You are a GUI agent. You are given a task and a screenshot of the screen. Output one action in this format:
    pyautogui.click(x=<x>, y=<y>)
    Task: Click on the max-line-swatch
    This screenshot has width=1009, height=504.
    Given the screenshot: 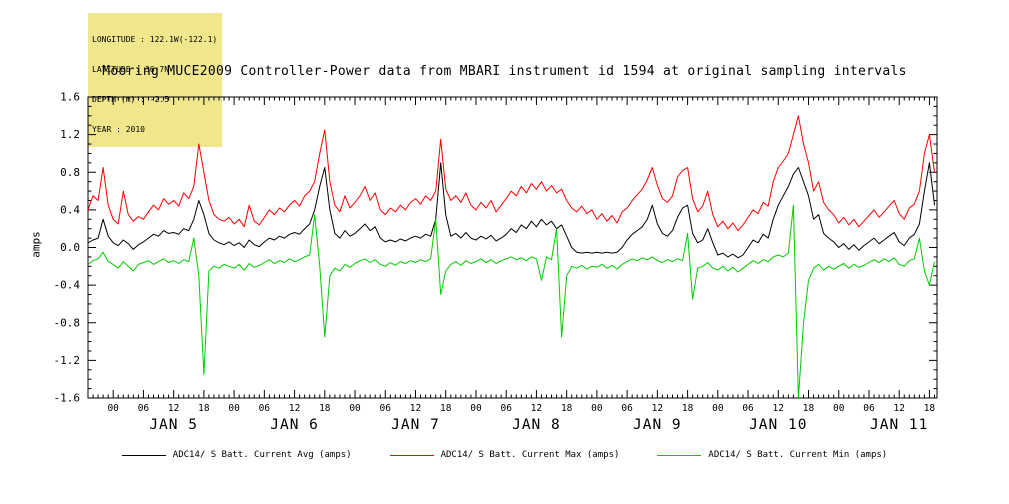 What is the action you would take?
    pyautogui.click(x=411, y=455)
    